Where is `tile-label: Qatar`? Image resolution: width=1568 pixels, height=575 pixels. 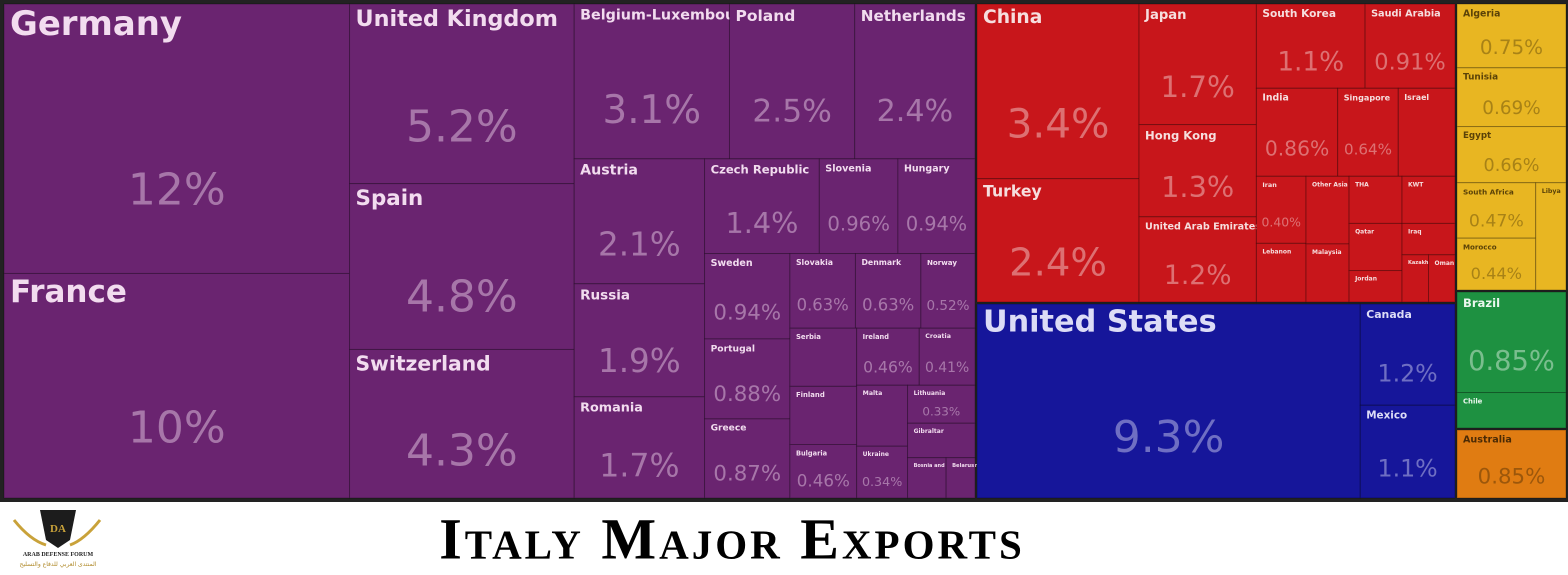
tile-label: Qatar is located at coordinates (1364, 231).